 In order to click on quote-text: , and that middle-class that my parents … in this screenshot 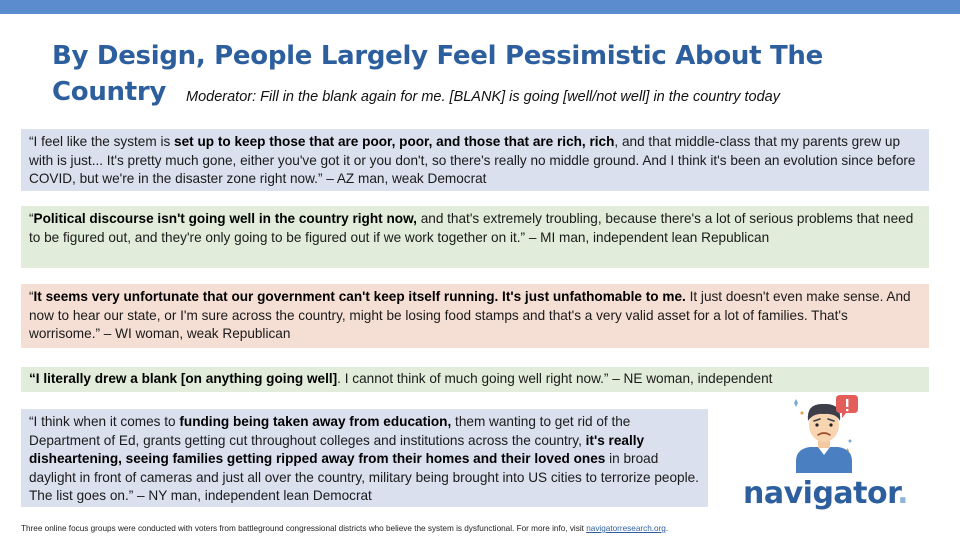, I will do `click(472, 160)`.